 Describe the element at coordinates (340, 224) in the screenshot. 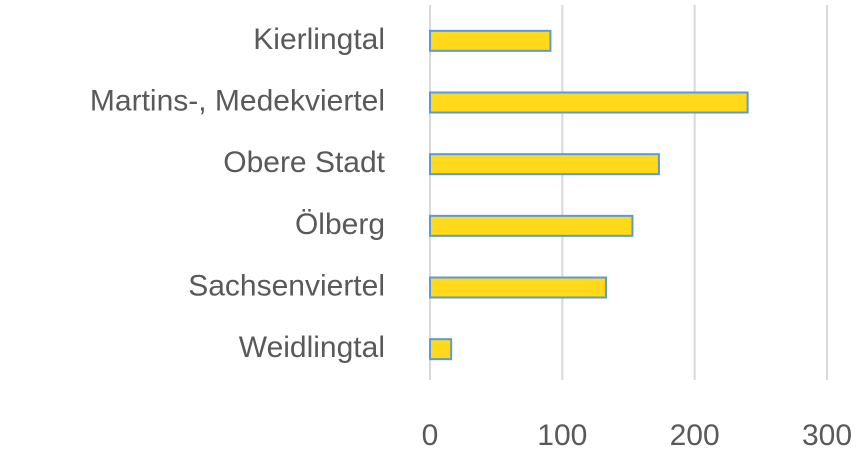

I see `y-tick-label: Ölberg` at that location.